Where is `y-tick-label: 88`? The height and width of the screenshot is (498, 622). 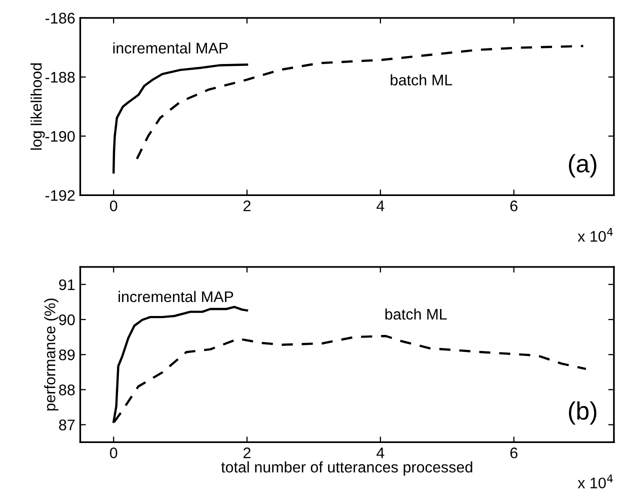 y-tick-label: 88 is located at coordinates (67, 390).